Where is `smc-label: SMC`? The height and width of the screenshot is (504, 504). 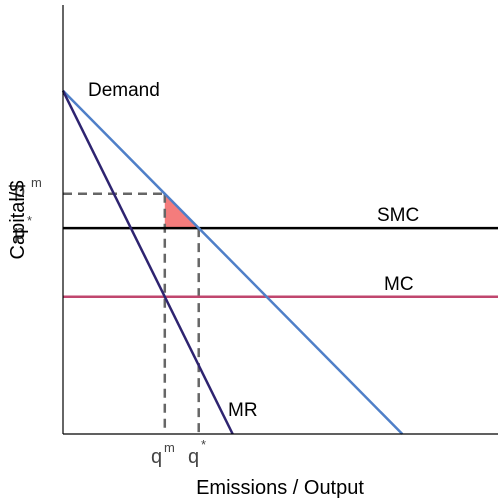 smc-label: SMC is located at coordinates (398, 215).